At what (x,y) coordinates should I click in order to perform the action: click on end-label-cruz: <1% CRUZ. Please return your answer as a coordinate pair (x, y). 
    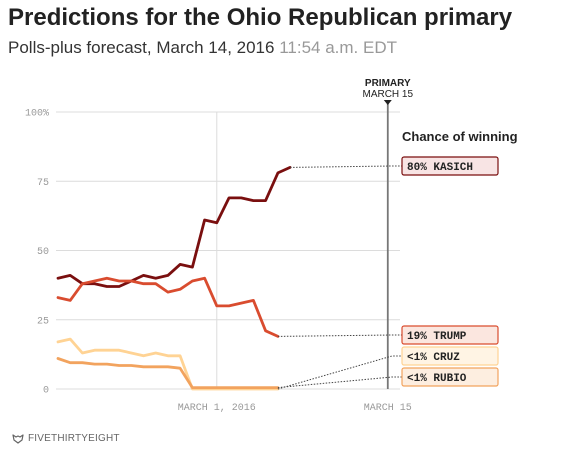
    Looking at the image, I should click on (433, 358).